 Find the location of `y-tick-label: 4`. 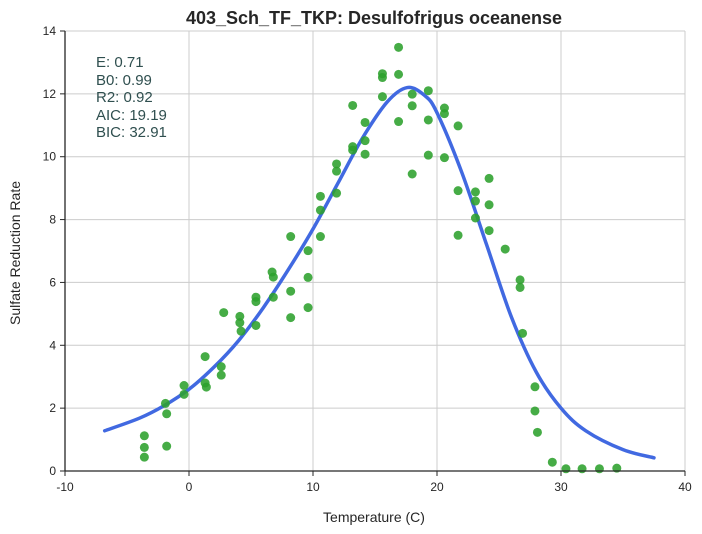

y-tick-label: 4 is located at coordinates (52, 345).